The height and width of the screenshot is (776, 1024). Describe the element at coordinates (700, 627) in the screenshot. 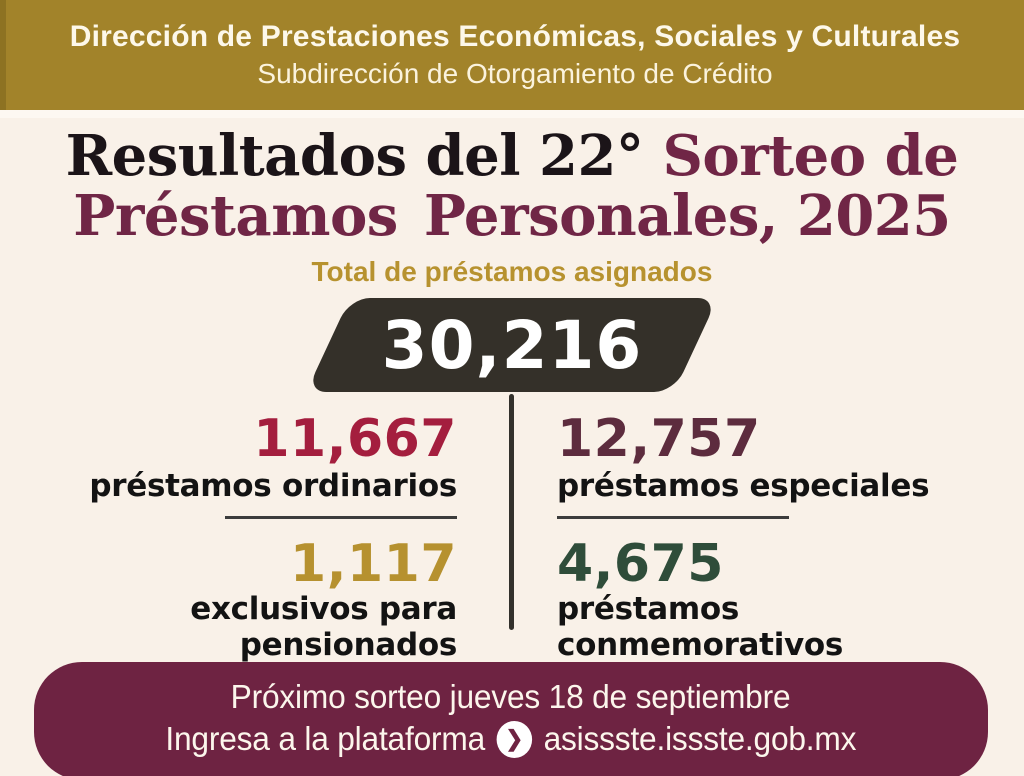

I see `stat-conmemorativos-label: préstamos conmemorativos` at that location.